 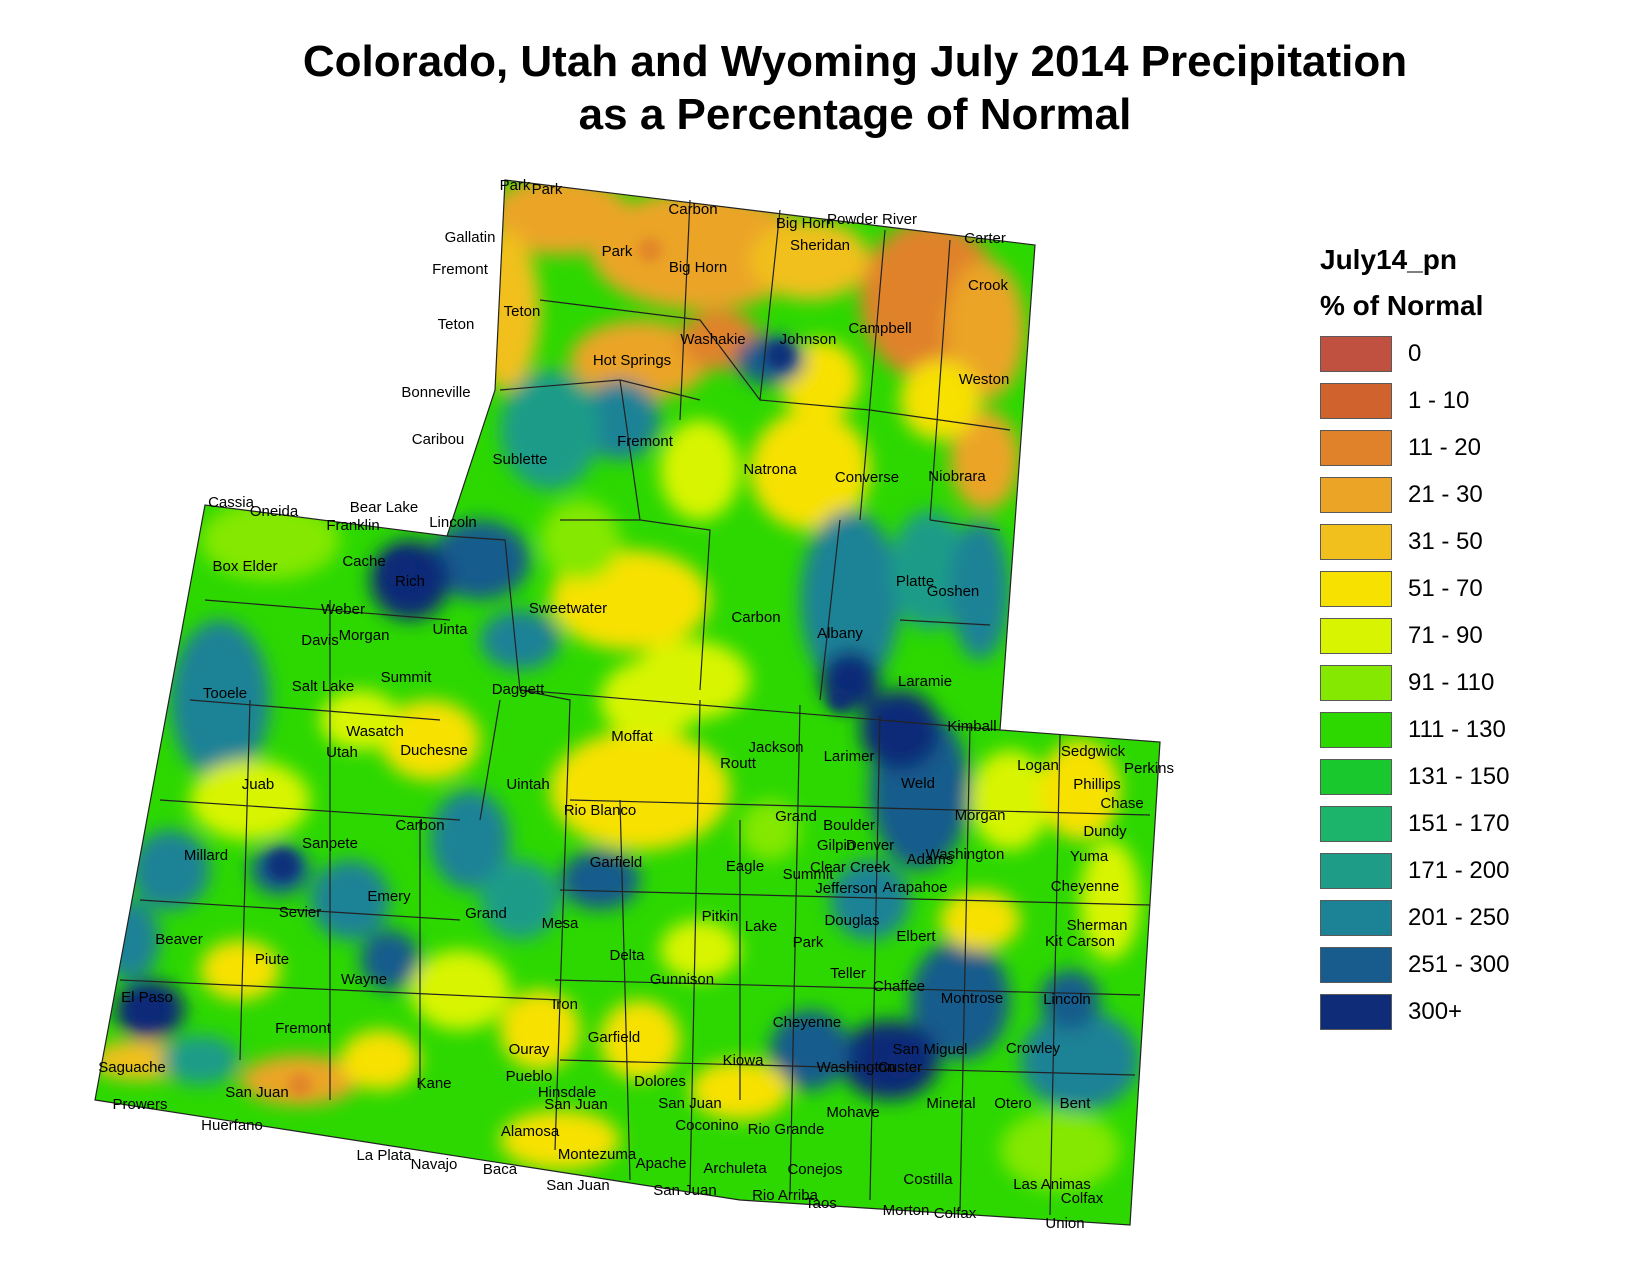 What do you see at coordinates (738, 763) in the screenshot?
I see `county-label: Routt` at bounding box center [738, 763].